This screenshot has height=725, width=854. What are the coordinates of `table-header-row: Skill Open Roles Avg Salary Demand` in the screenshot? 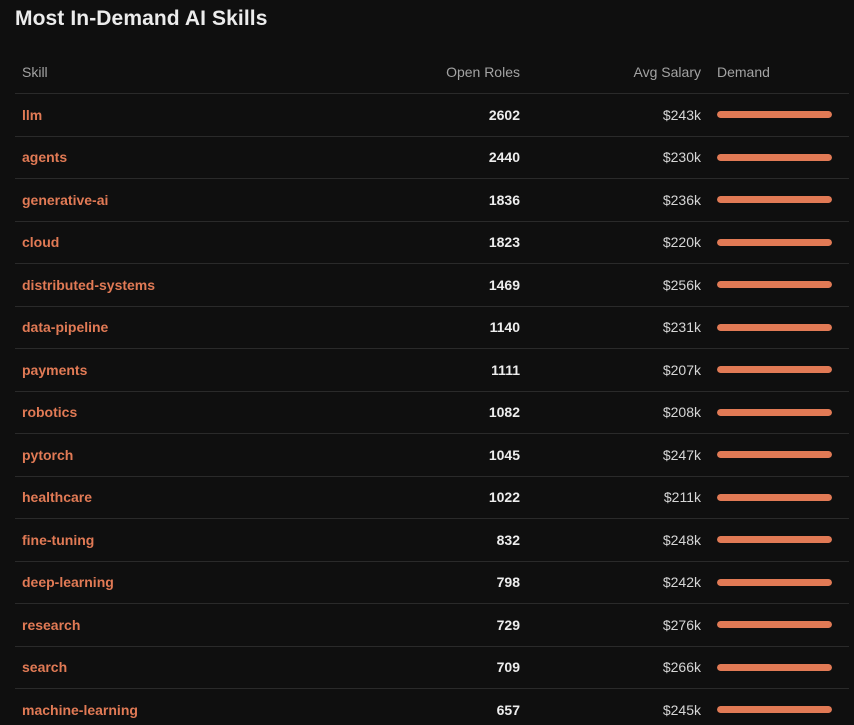 It's located at (432, 72).